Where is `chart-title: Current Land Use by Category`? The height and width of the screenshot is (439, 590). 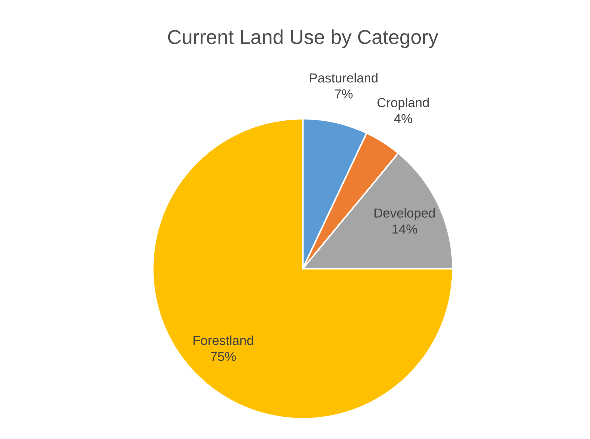 chart-title: Current Land Use by Category is located at coordinates (303, 39).